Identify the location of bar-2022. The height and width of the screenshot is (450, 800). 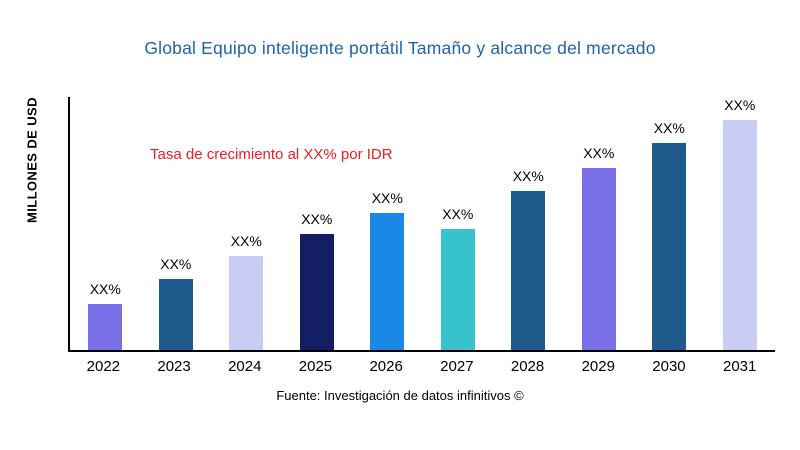
(105, 327).